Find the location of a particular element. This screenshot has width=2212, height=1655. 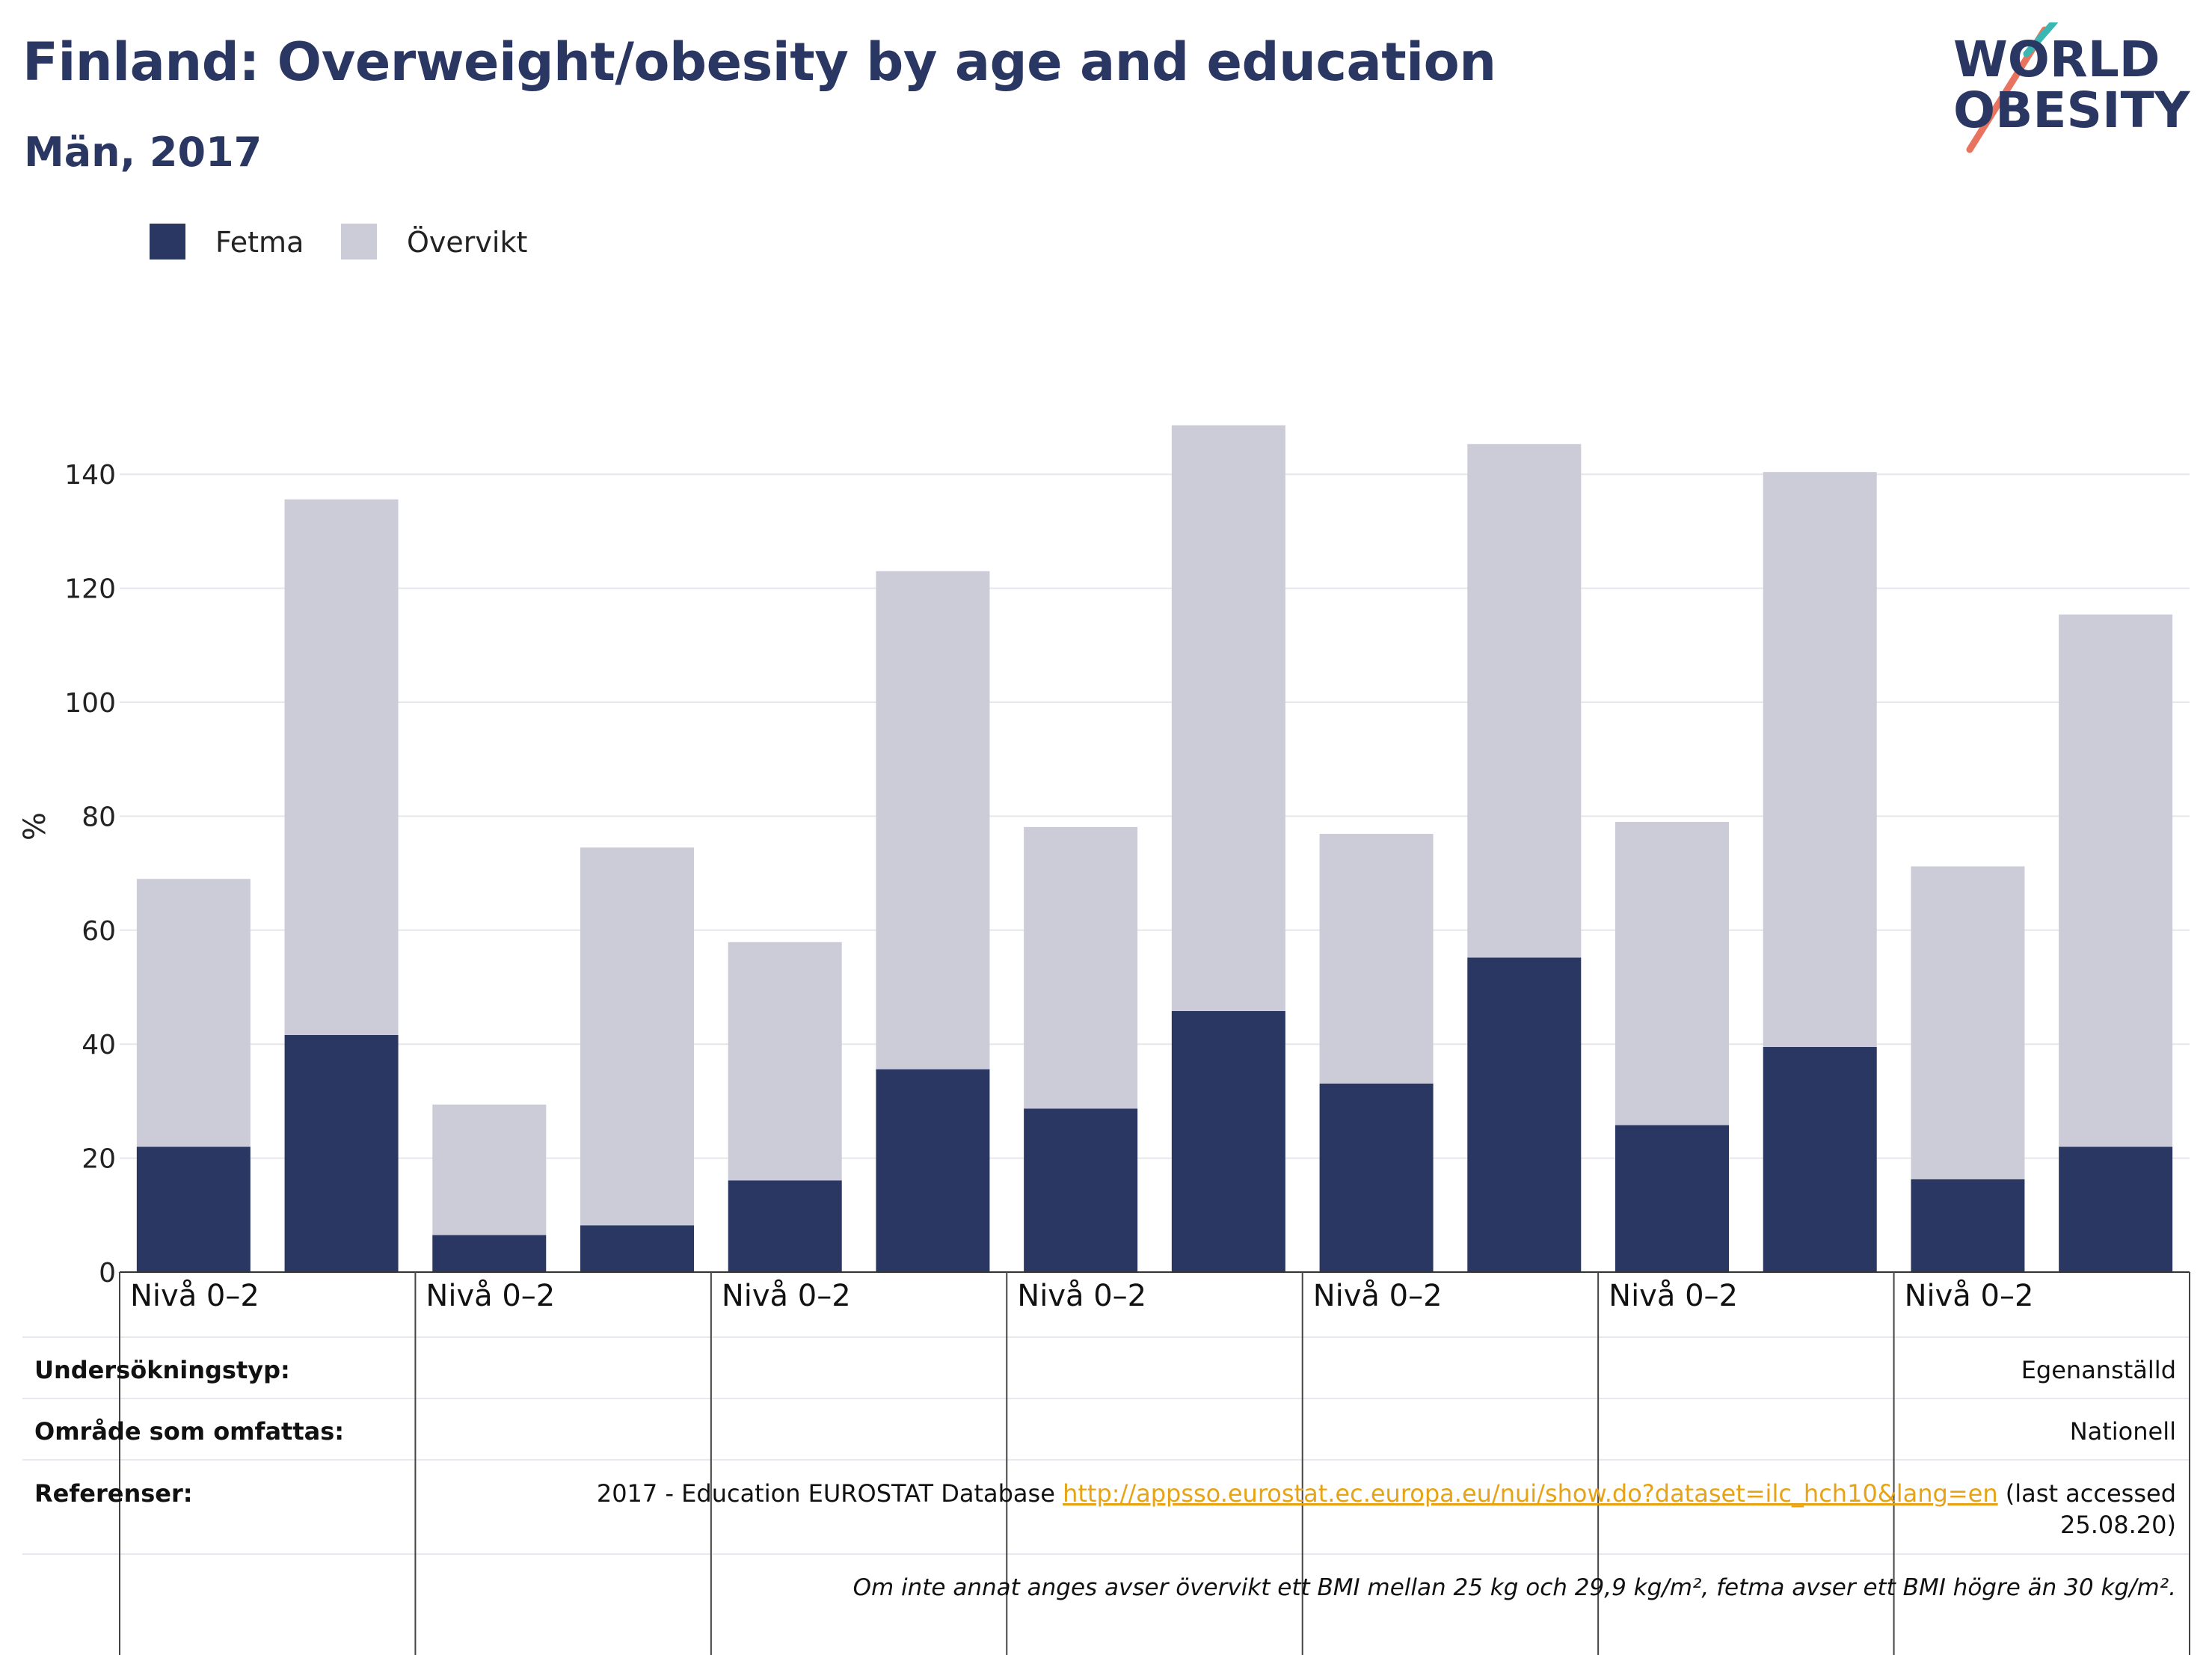

world-obesity-logo: WORLD OBESITY is located at coordinates (2072, 87).